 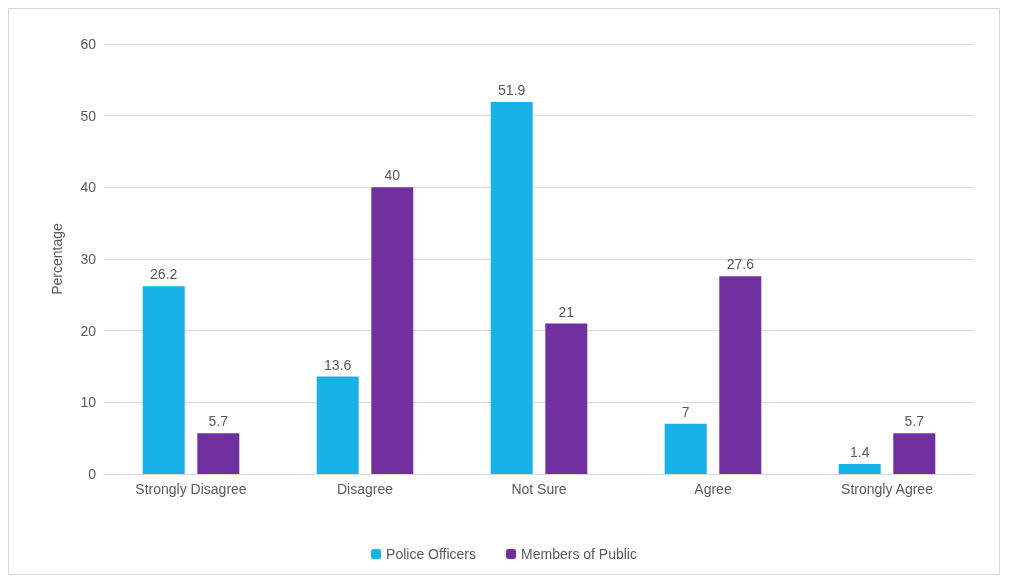 What do you see at coordinates (88, 259) in the screenshot?
I see `y-tick-label: 30` at bounding box center [88, 259].